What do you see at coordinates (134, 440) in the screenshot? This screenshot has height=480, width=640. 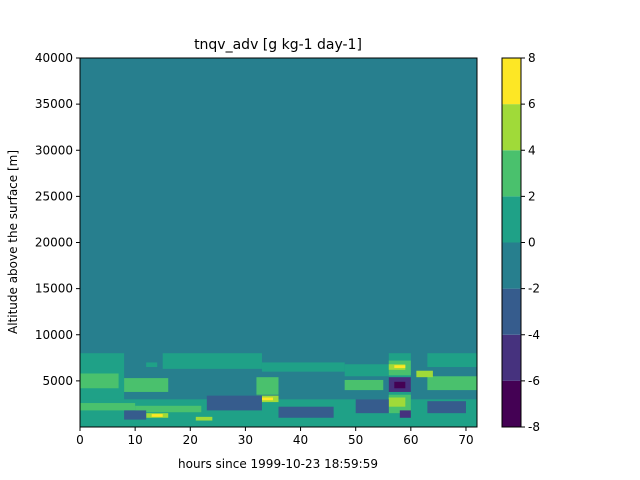 I see `x-tick-label: 10` at bounding box center [134, 440].